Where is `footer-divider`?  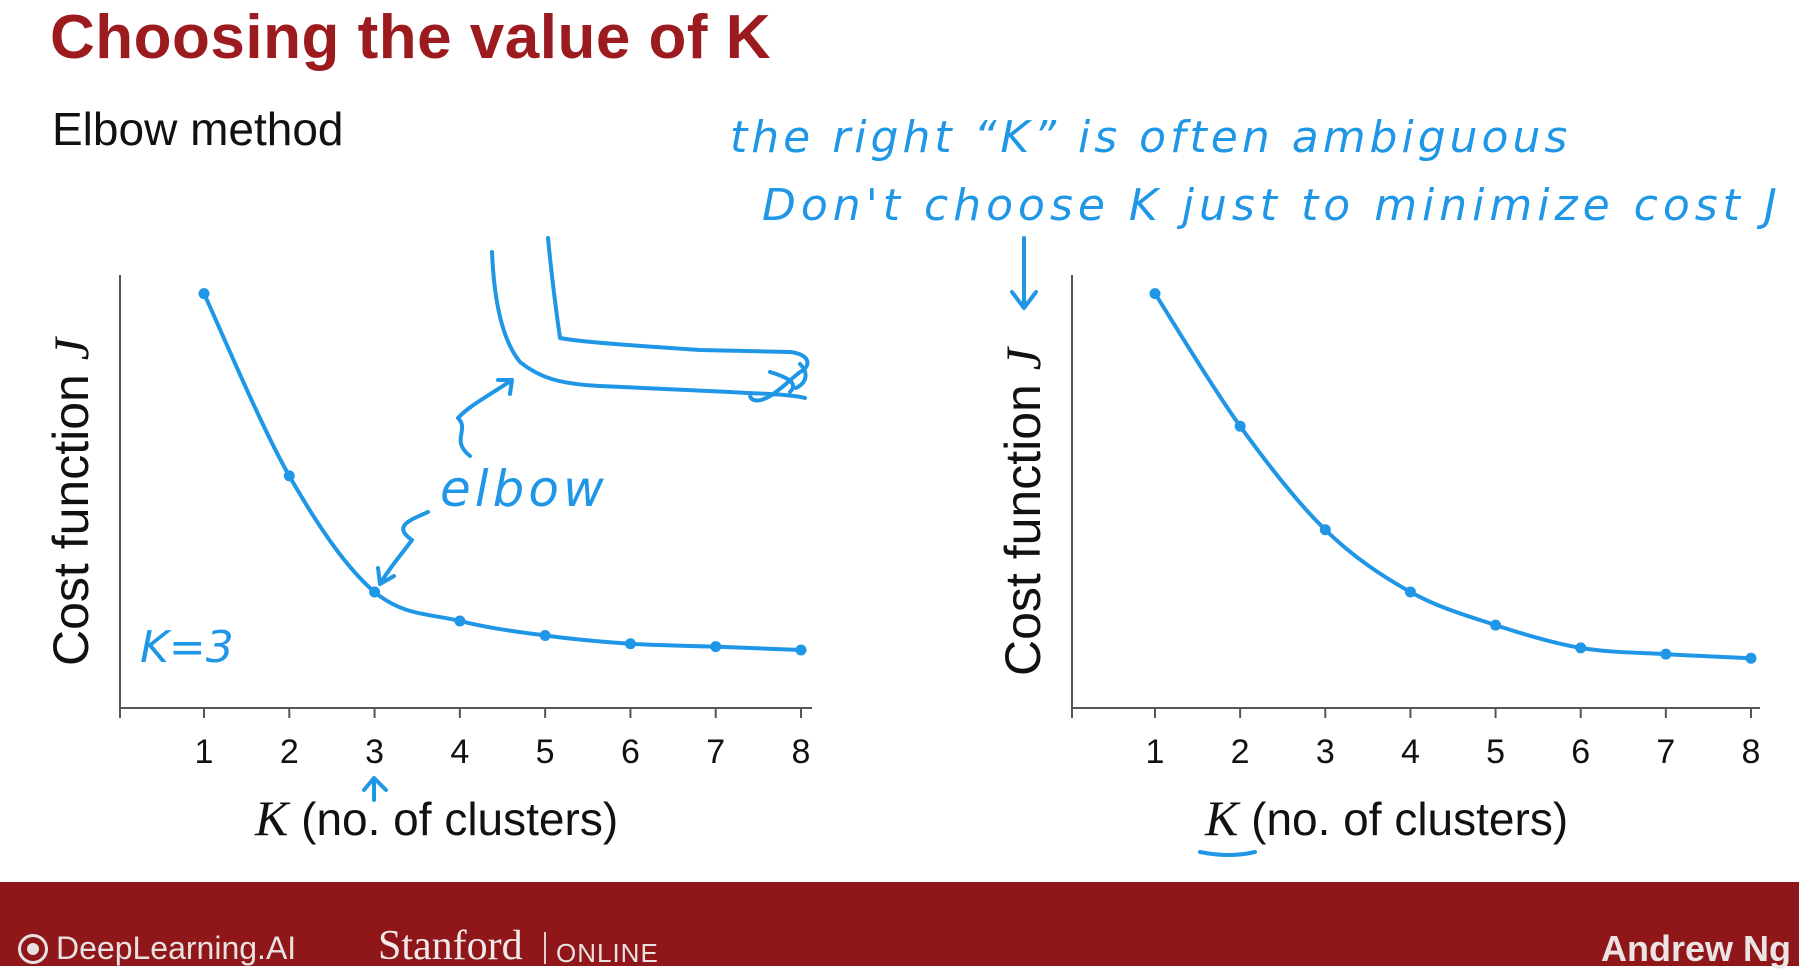 footer-divider is located at coordinates (545, 948).